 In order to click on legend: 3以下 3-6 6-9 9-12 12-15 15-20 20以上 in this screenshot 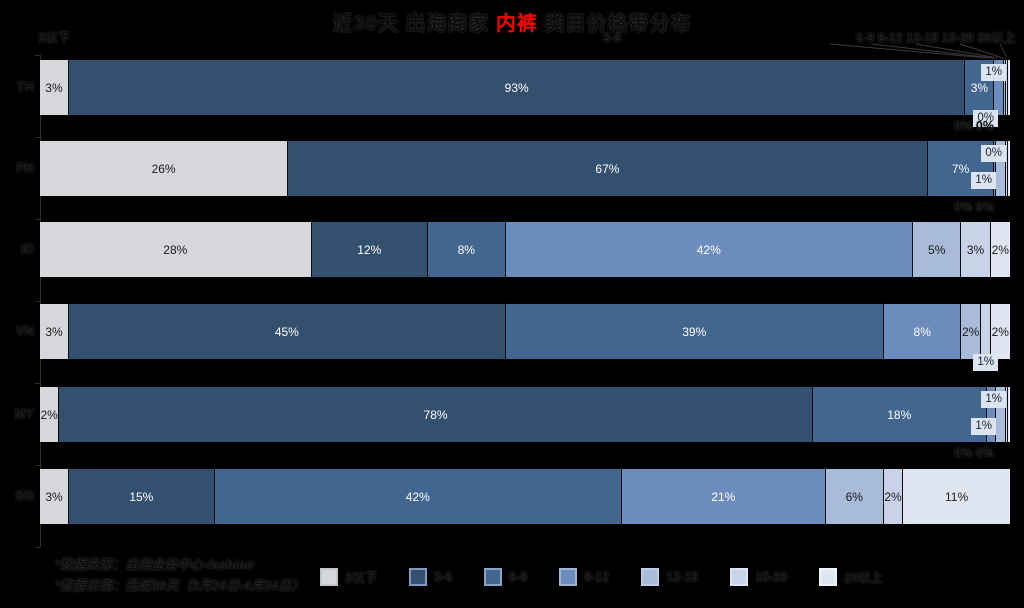, I will do `click(601, 576)`.